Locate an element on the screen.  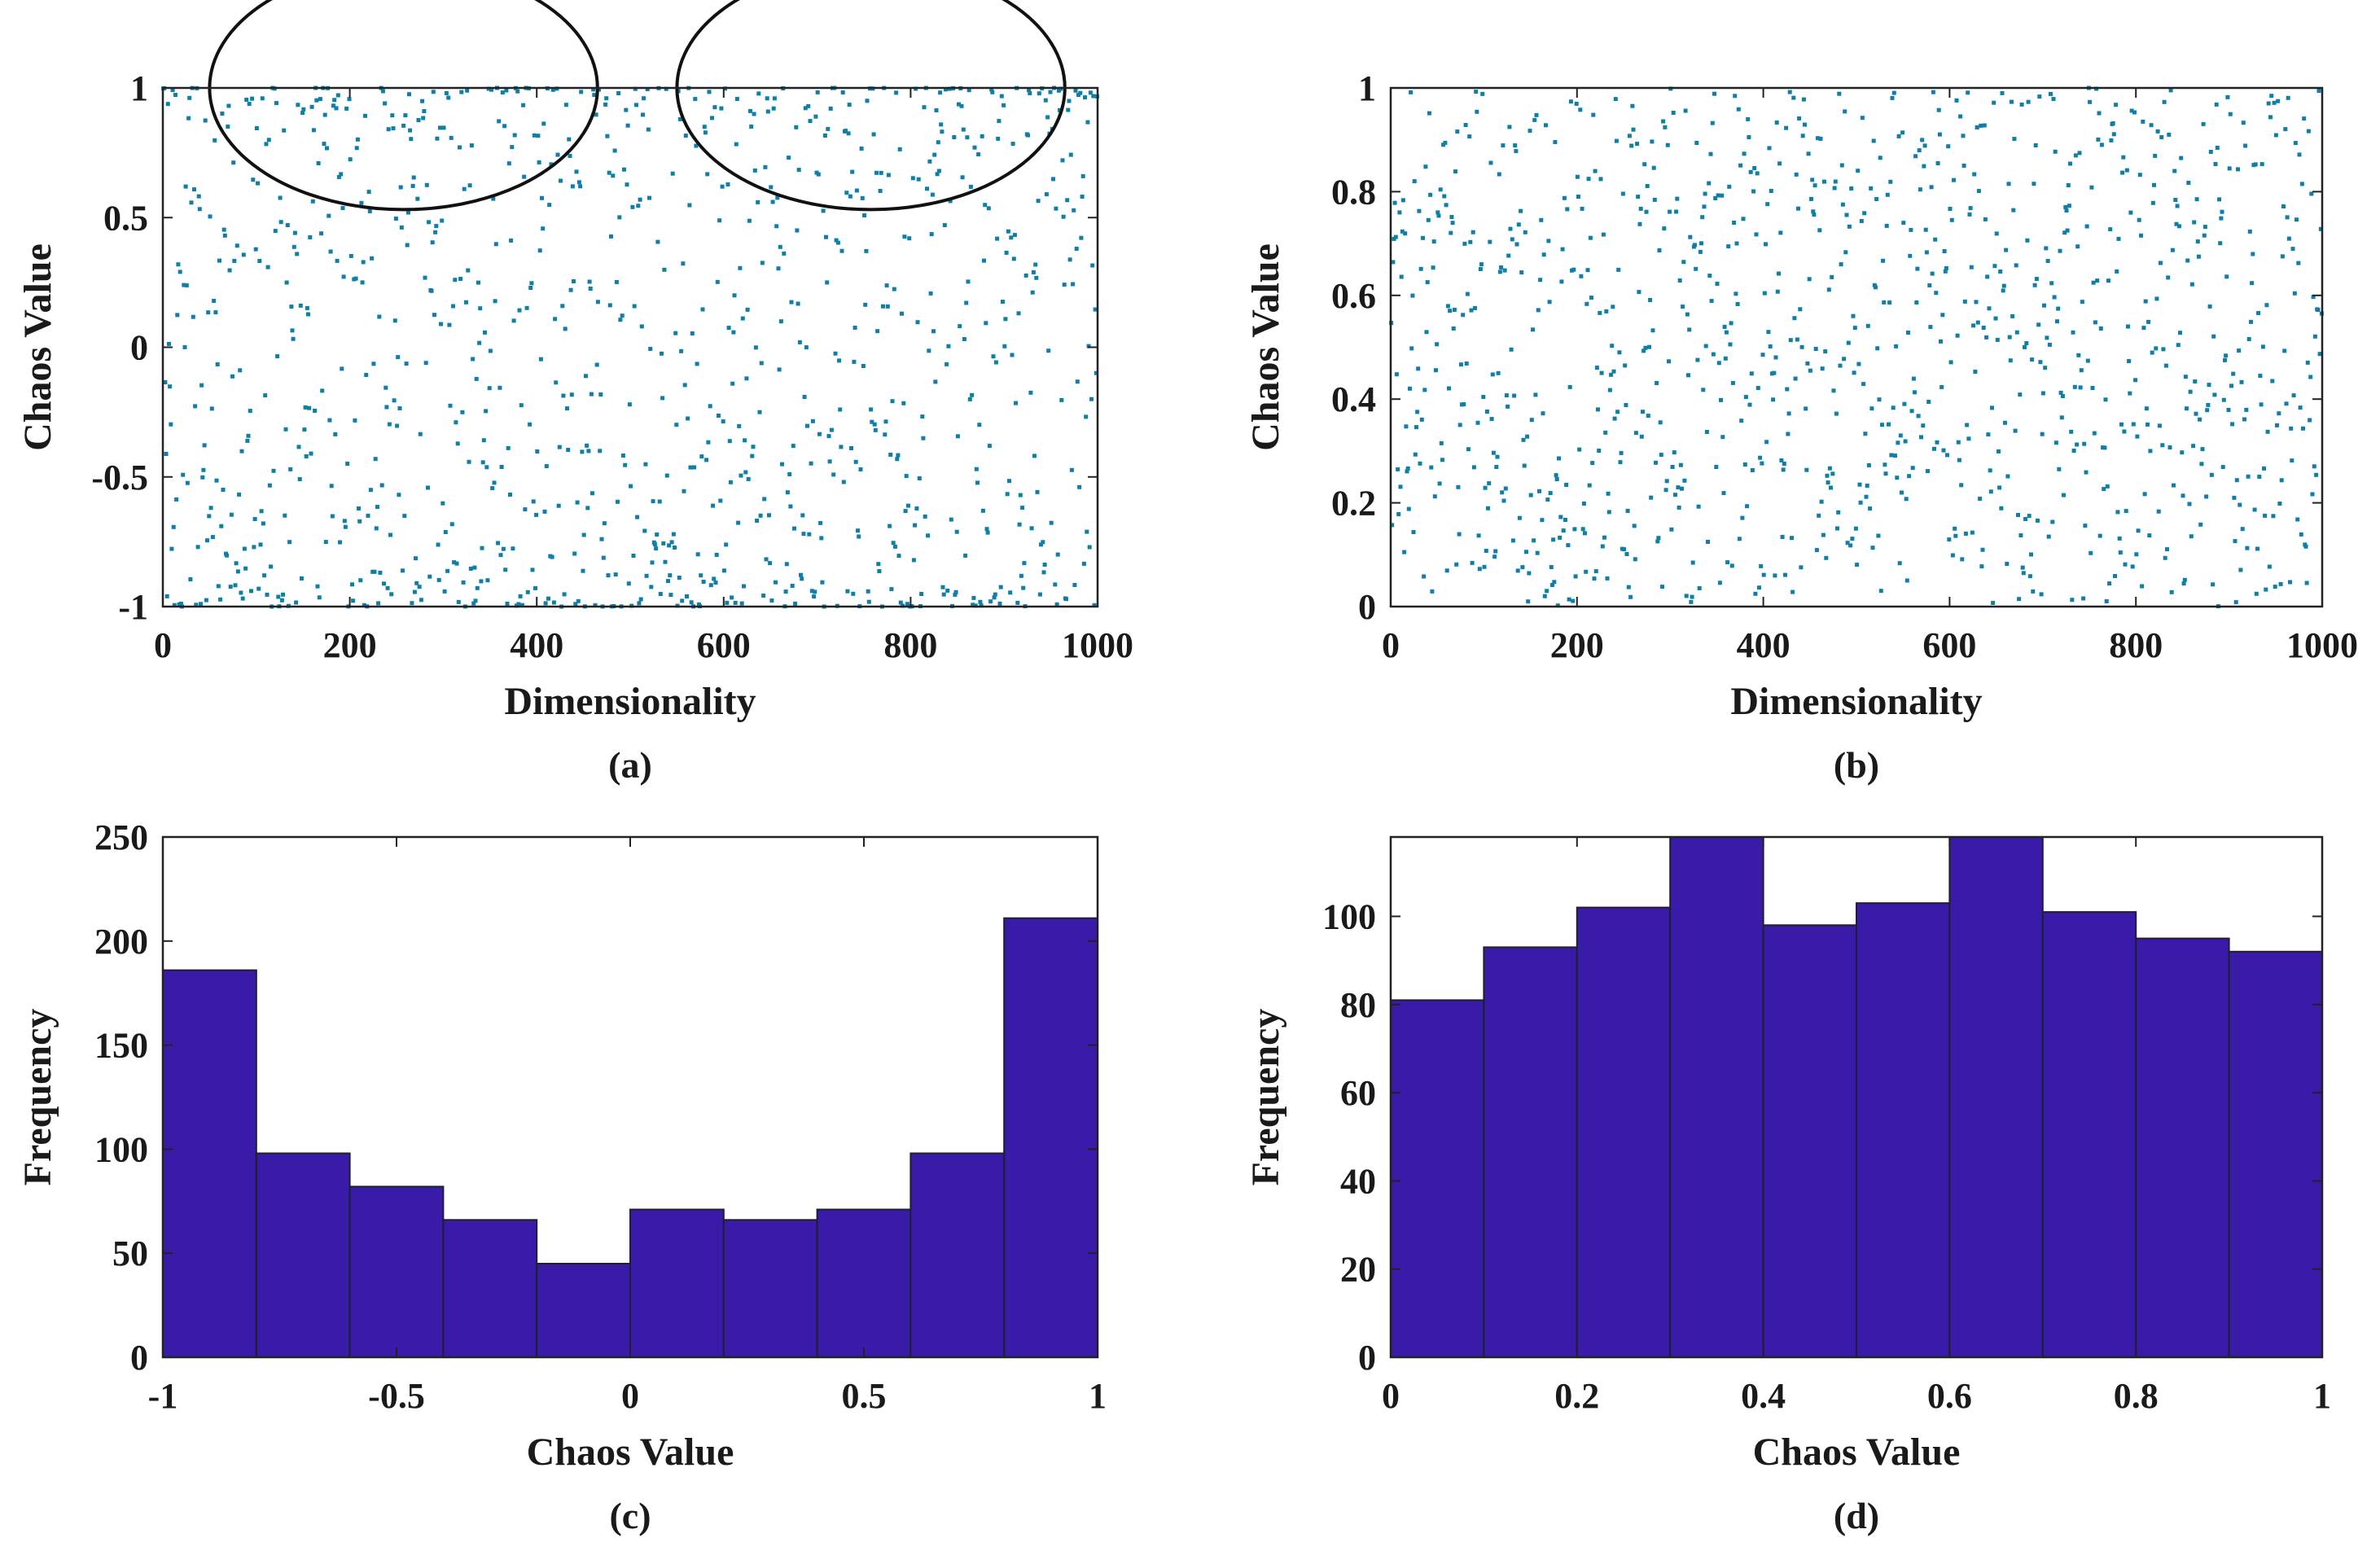
histogram-bar is located at coordinates (677, 1283).